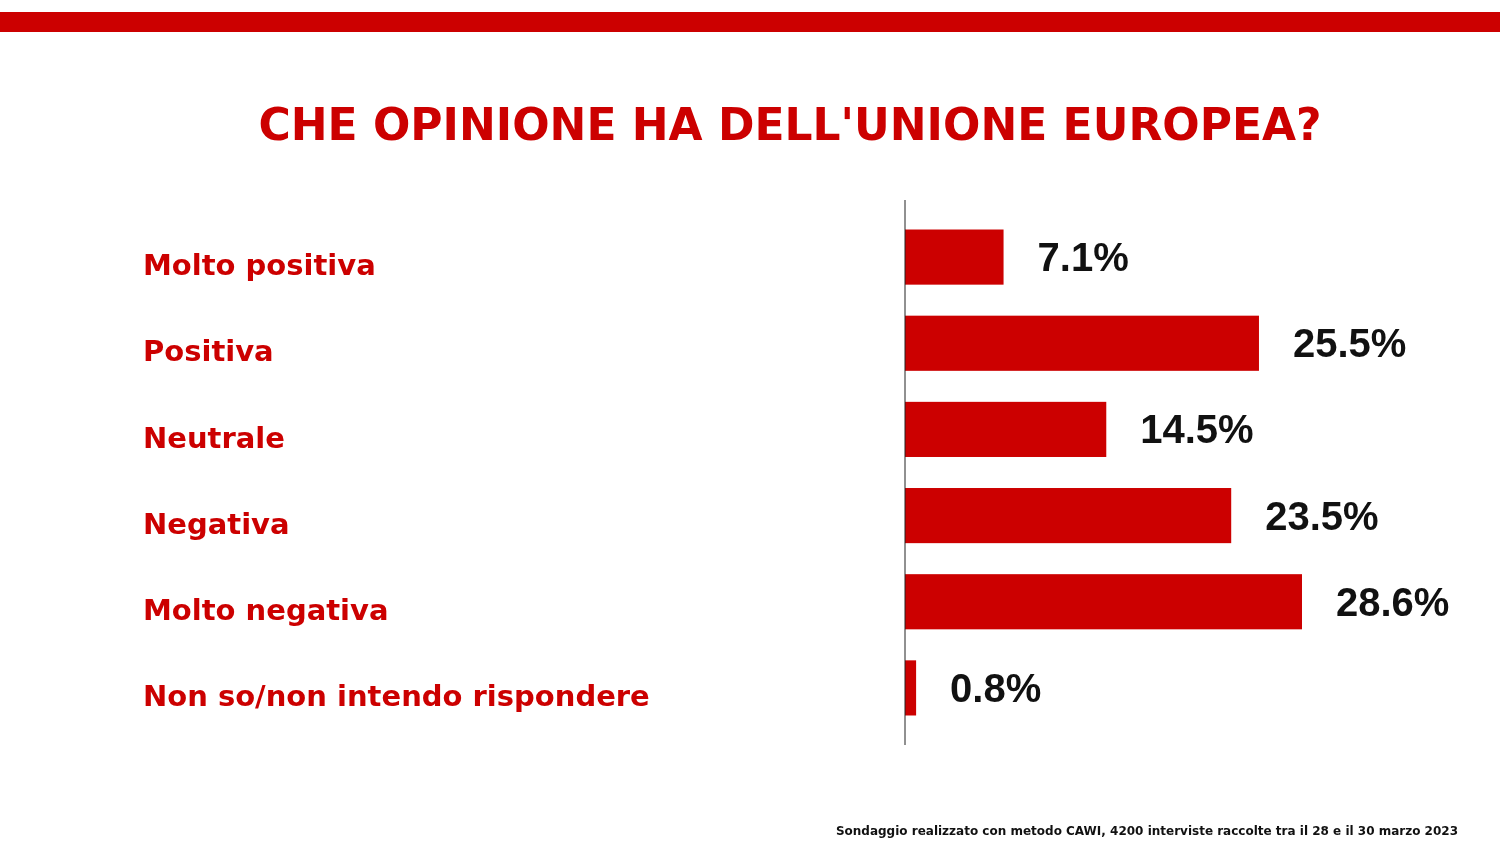  What do you see at coordinates (1197, 429) in the screenshot?
I see `data-label: 14.5%` at bounding box center [1197, 429].